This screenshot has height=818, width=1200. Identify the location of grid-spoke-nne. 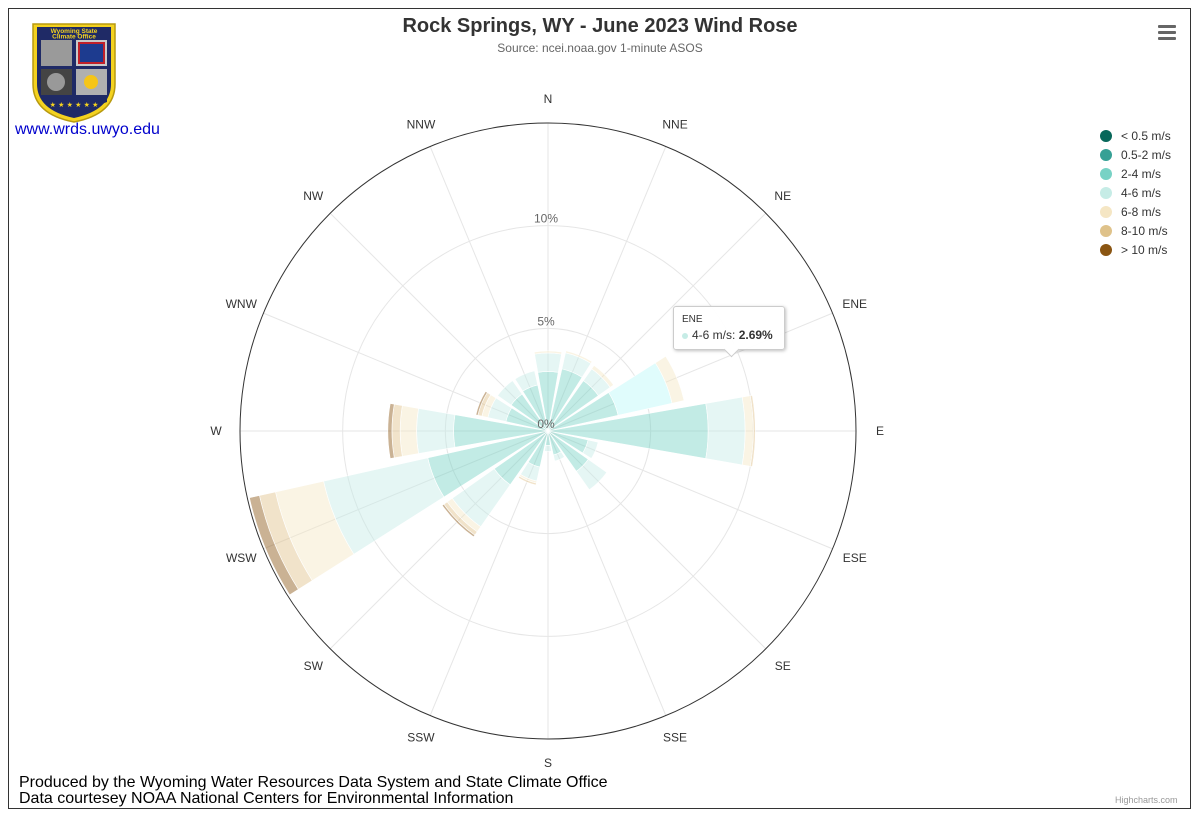
(607, 289).